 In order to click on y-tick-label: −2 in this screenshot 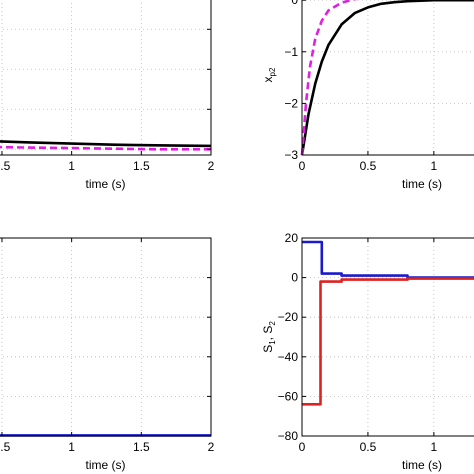, I will do `click(291, 103)`.